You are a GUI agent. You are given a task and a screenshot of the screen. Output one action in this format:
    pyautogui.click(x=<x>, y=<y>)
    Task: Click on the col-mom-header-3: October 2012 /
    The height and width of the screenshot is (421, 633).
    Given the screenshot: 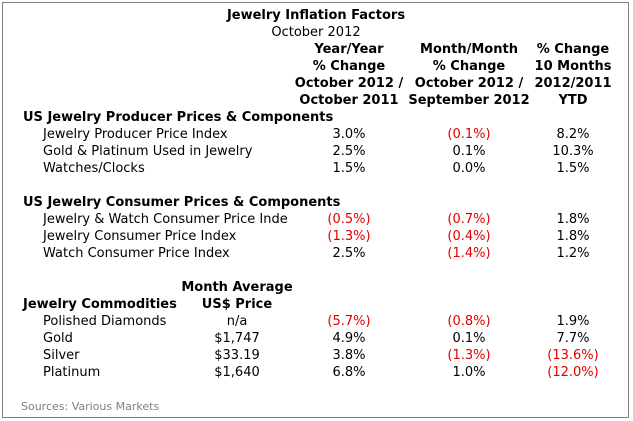 What is the action you would take?
    pyautogui.click(x=469, y=83)
    